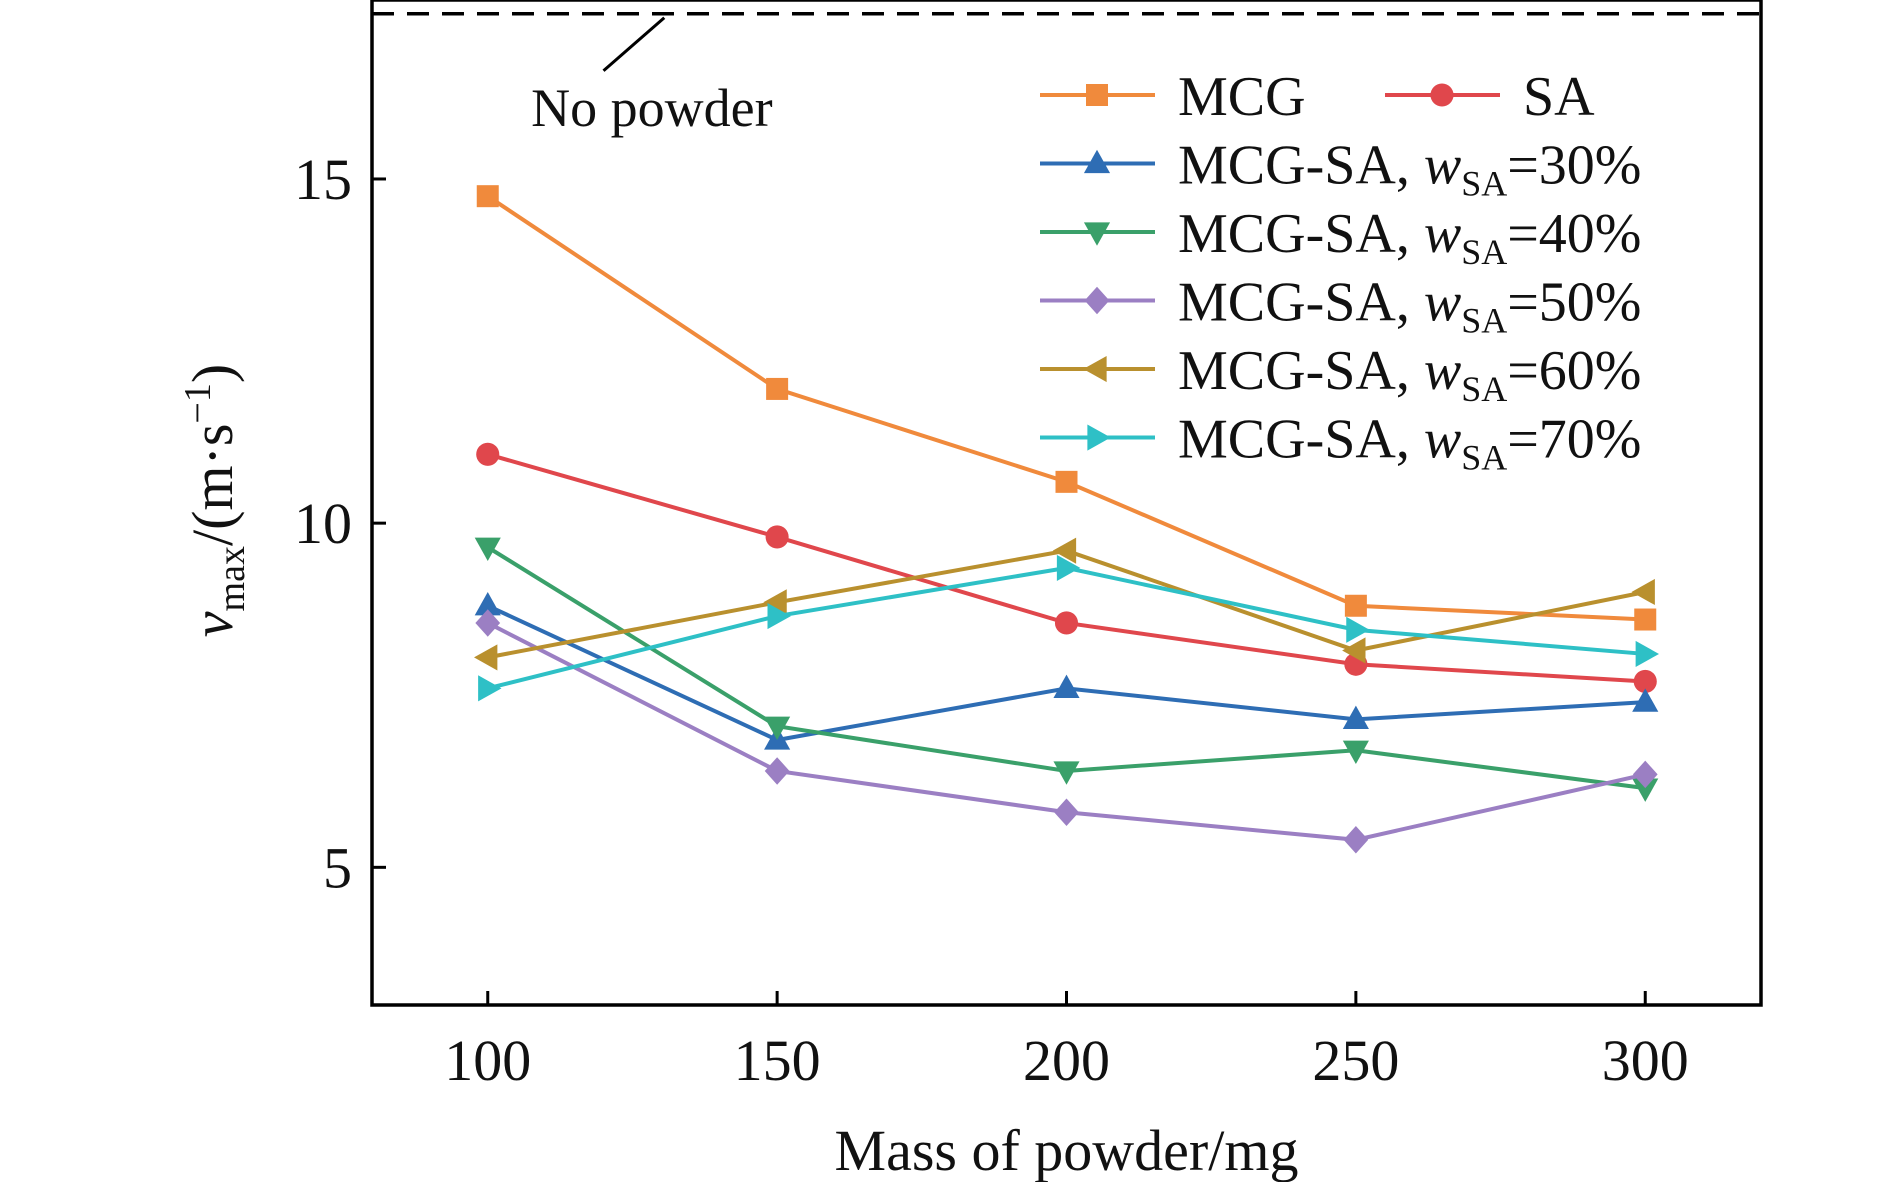  I want to click on x-tick-label: 100, so click(487, 1060).